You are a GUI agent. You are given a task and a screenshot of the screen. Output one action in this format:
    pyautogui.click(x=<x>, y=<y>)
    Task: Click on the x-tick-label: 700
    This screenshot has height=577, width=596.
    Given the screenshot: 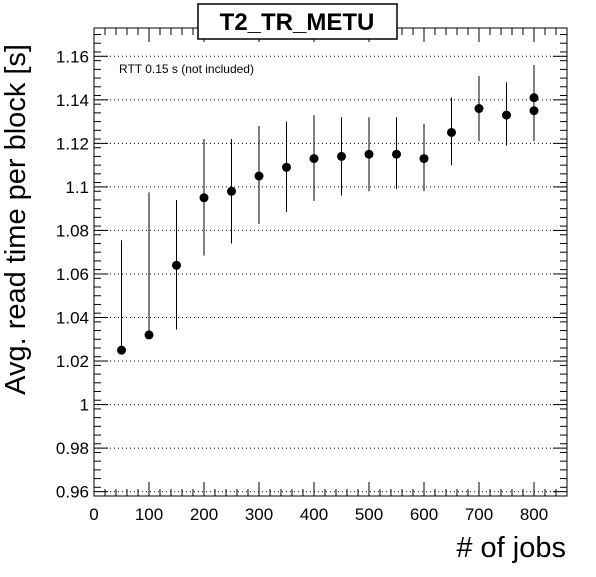 What is the action you would take?
    pyautogui.click(x=479, y=514)
    